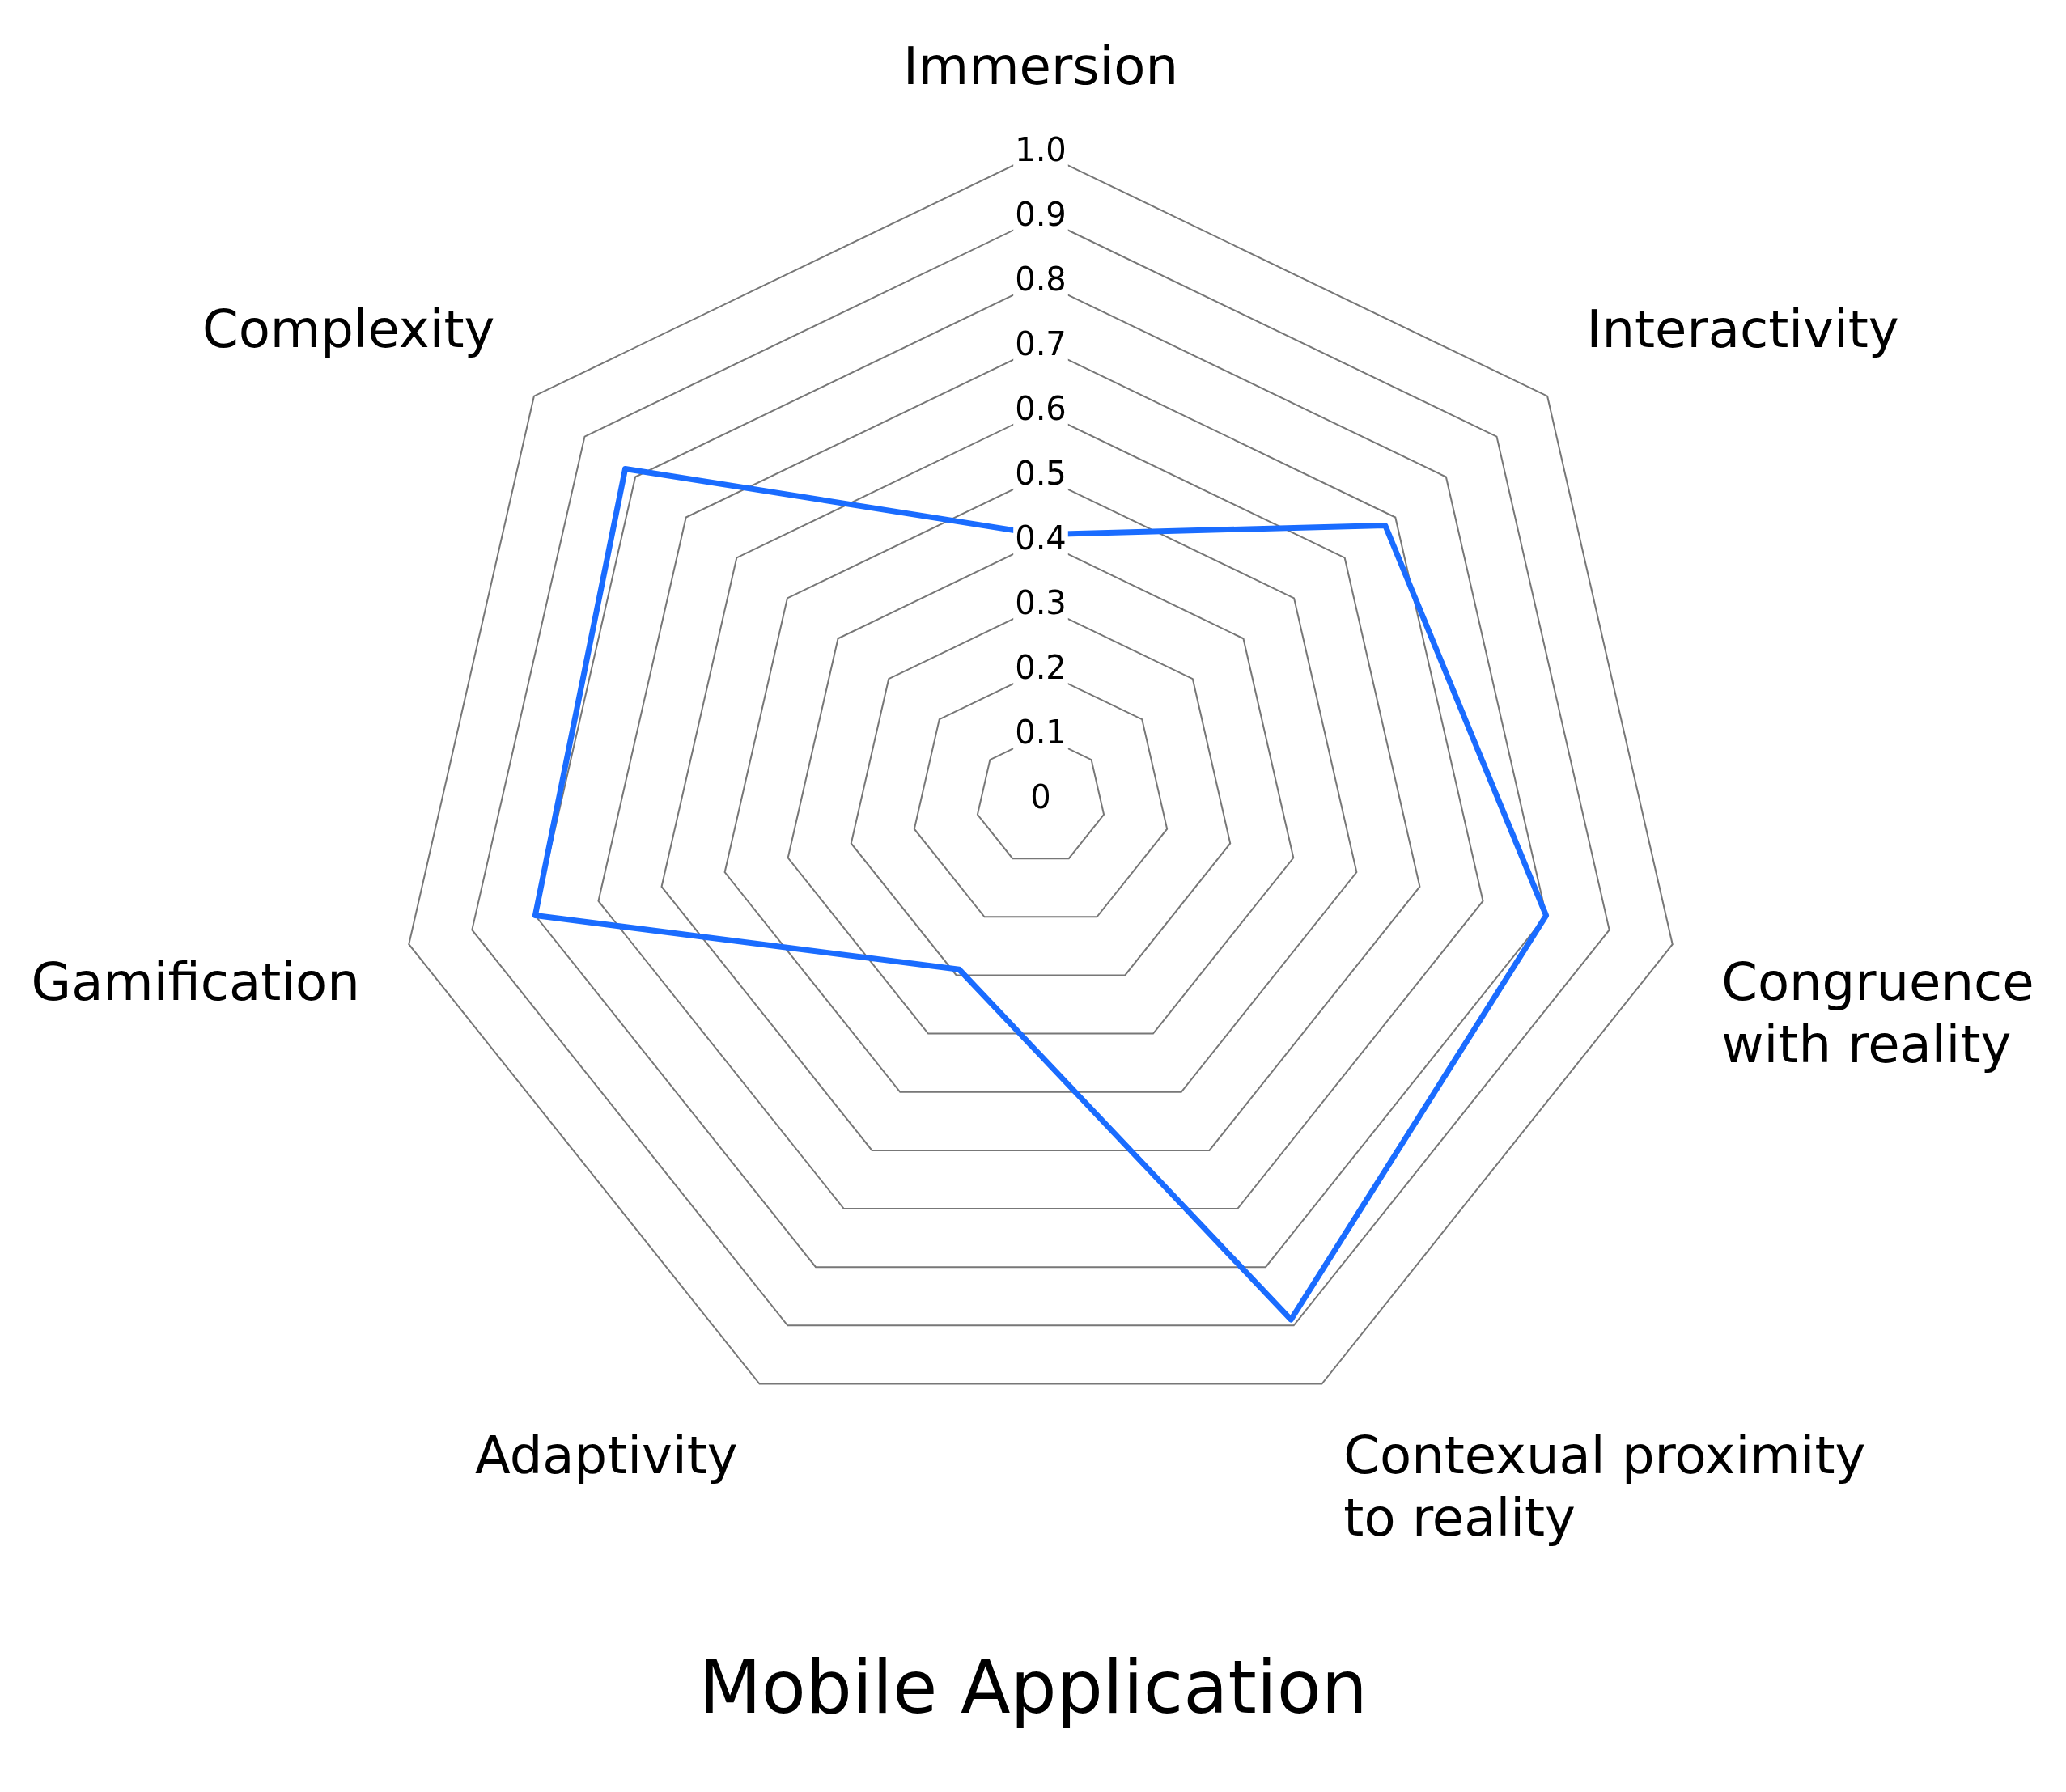  I want to click on y-tick-label: 0, so click(1040, 797).